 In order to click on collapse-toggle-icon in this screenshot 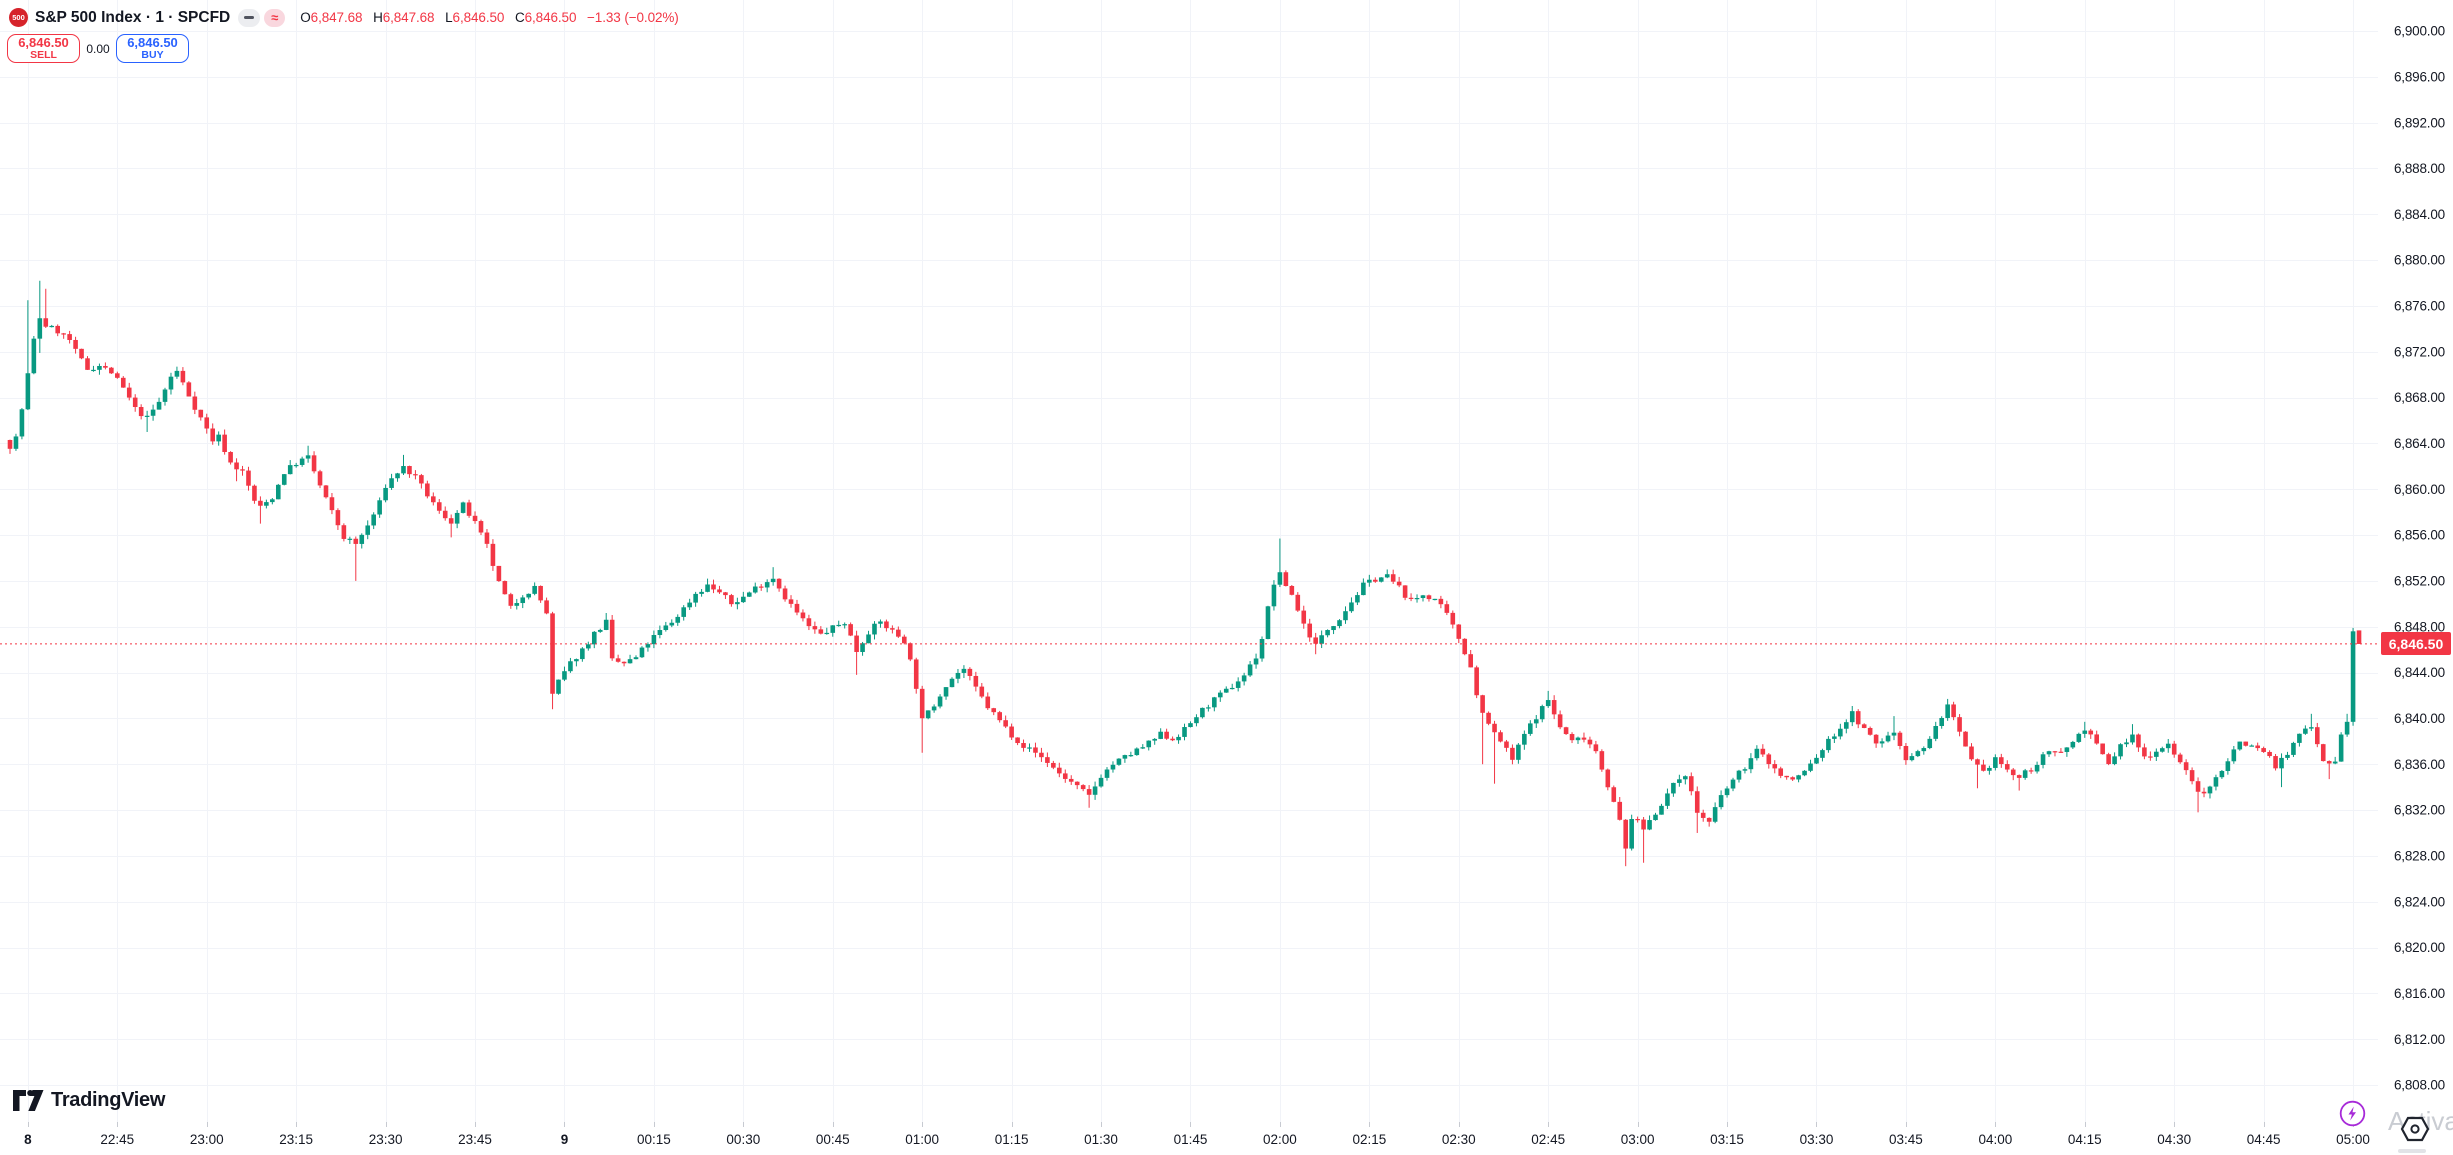, I will do `click(249, 17)`.